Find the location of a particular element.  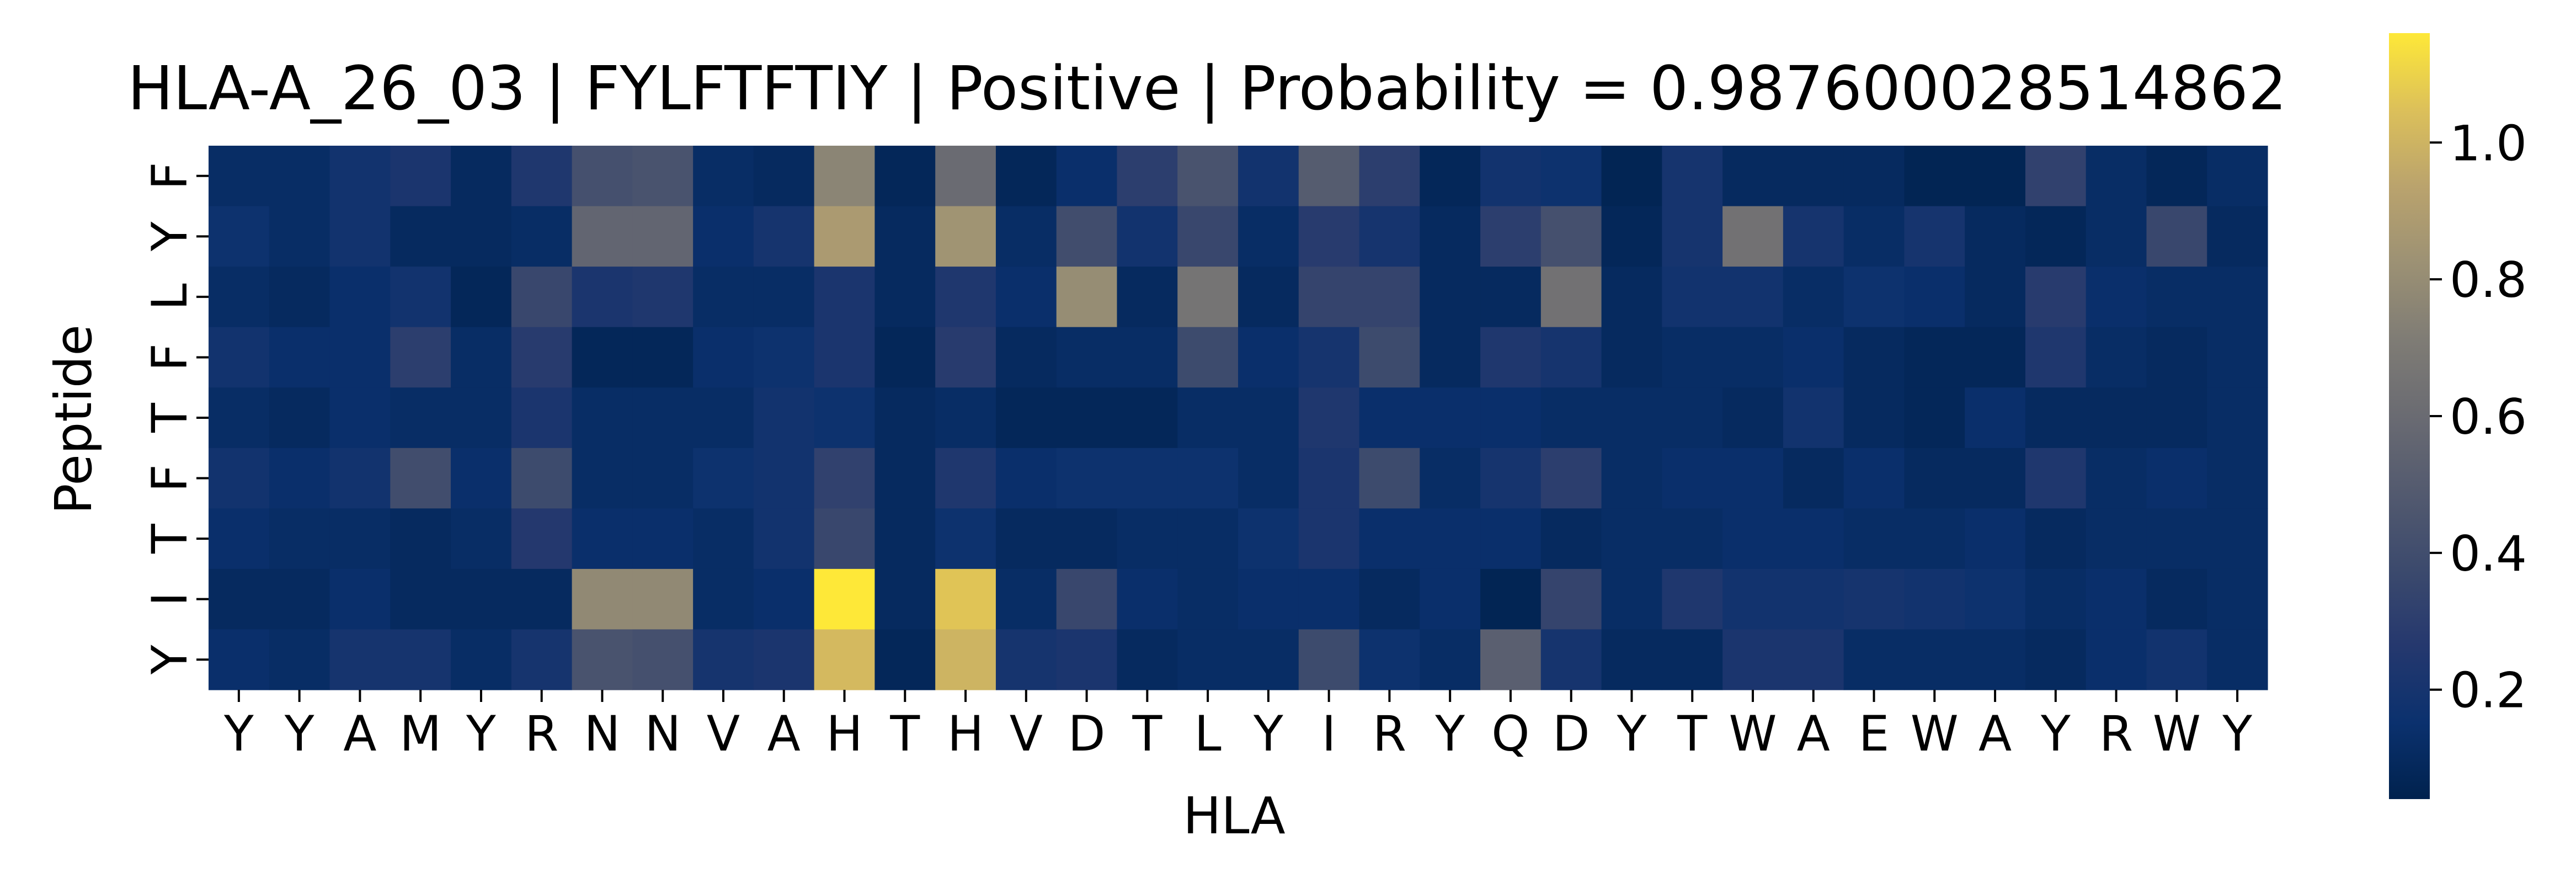

y-axis-label: Peptide is located at coordinates (73, 419).